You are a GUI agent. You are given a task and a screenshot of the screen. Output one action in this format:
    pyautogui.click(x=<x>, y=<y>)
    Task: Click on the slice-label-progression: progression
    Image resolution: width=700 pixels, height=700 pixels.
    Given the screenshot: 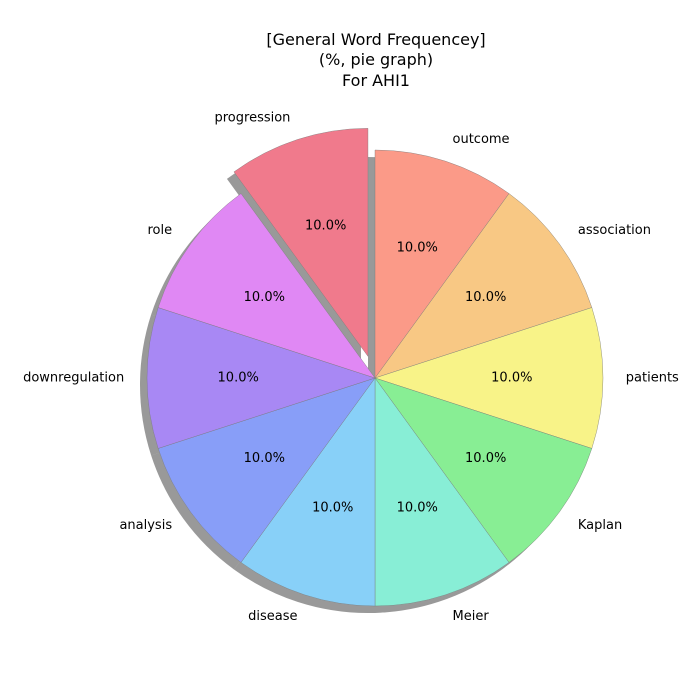 What is the action you would take?
    pyautogui.click(x=253, y=117)
    